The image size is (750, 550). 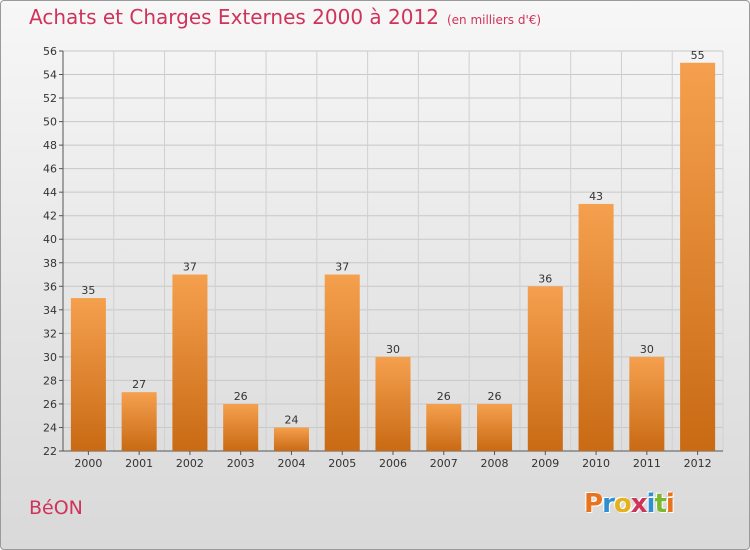 What do you see at coordinates (139, 384) in the screenshot?
I see `value-label: 27` at bounding box center [139, 384].